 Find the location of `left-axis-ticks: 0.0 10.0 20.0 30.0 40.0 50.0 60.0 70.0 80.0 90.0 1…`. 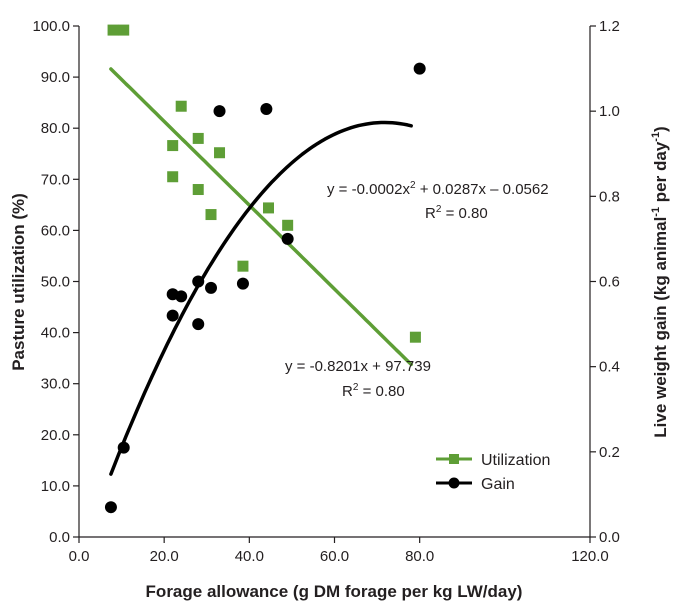

left-axis-ticks: 0.0 10.0 20.0 30.0 40.0 50.0 60.0 70.0 80.0 90.0 1… is located at coordinates (55, 282).